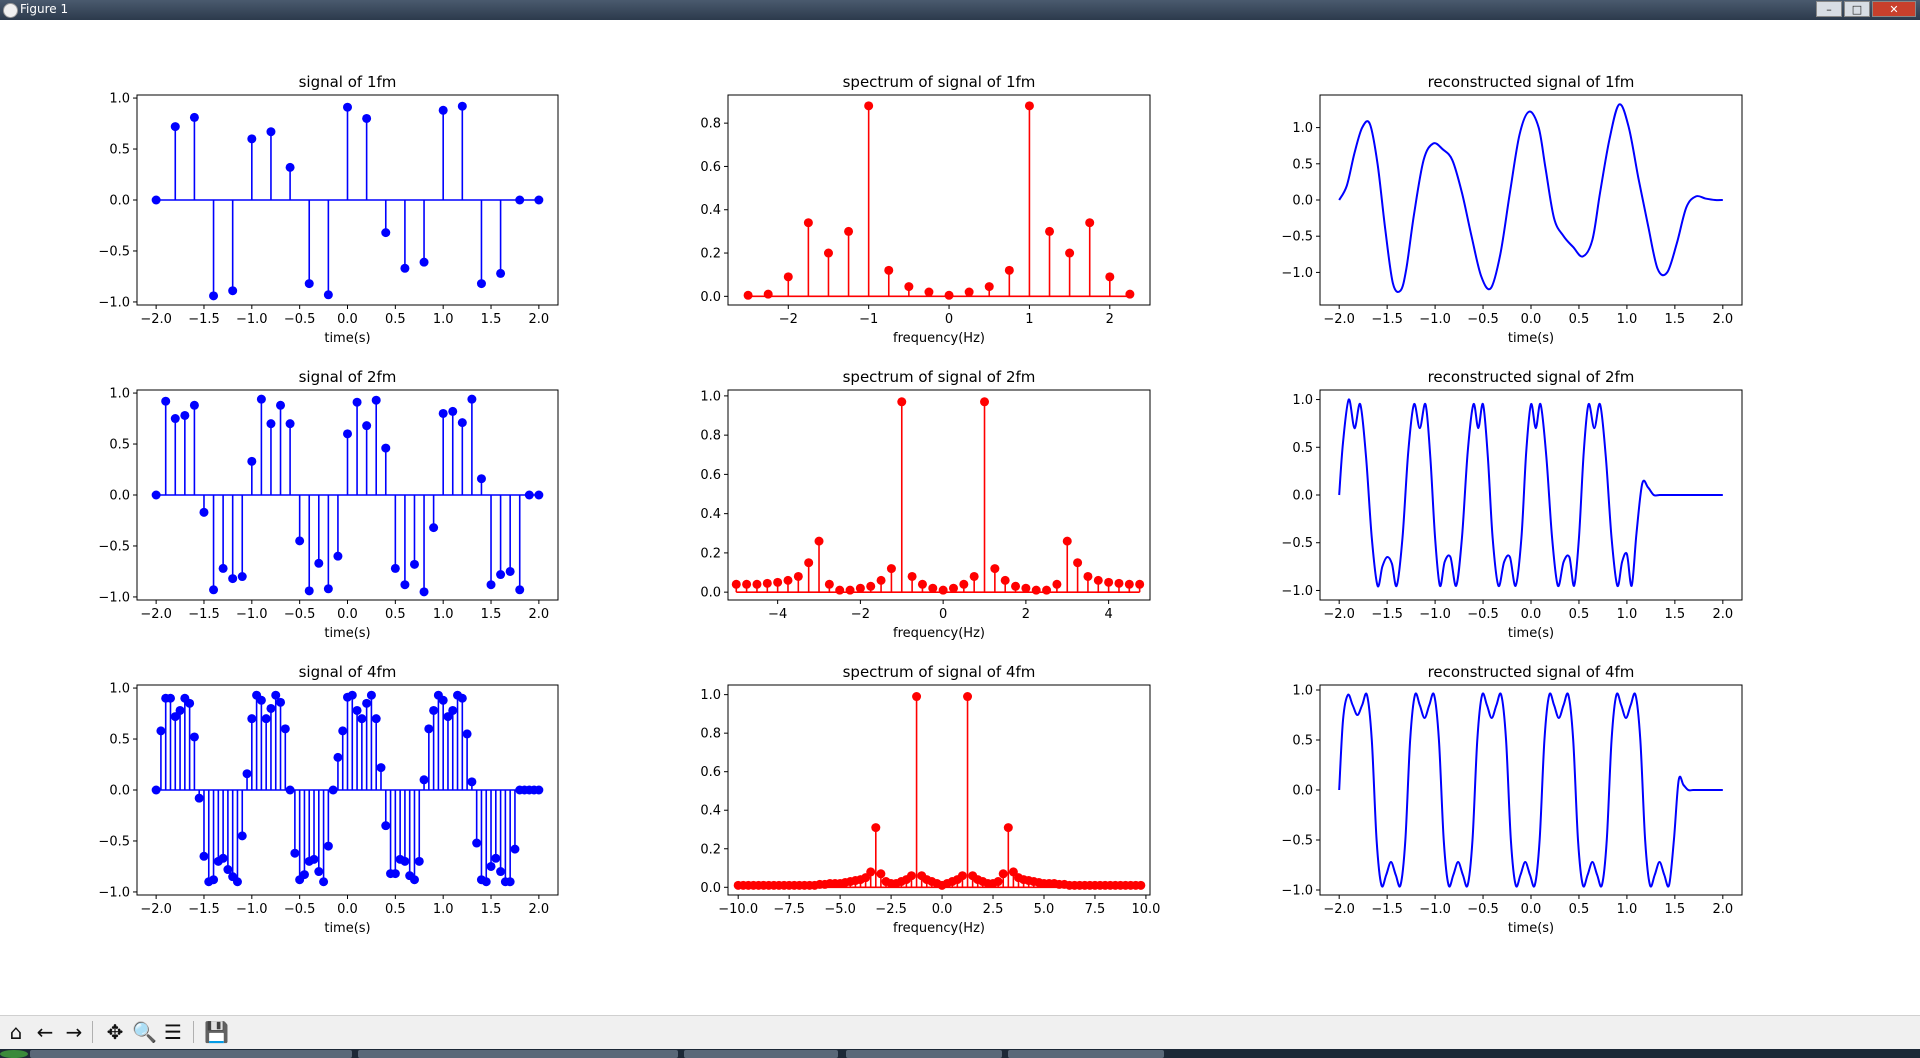 This screenshot has height=1058, width=1920. Describe the element at coordinates (173, 1032) in the screenshot. I see `configure-subplots-button: ☰` at that location.